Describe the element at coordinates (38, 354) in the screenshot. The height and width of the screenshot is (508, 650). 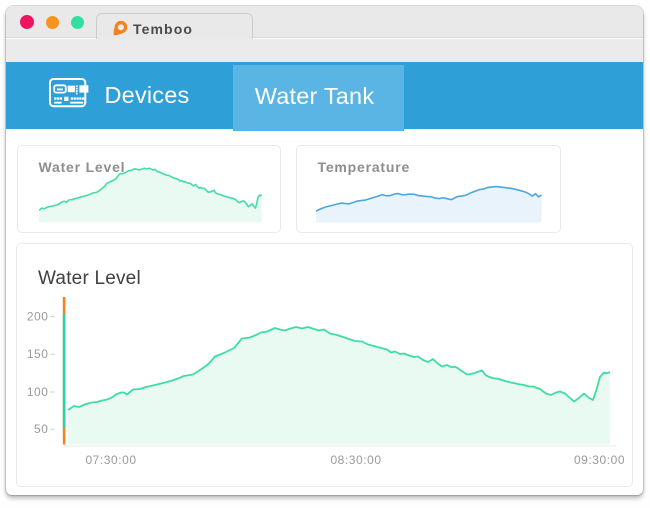
I see `svg-text: 150` at that location.